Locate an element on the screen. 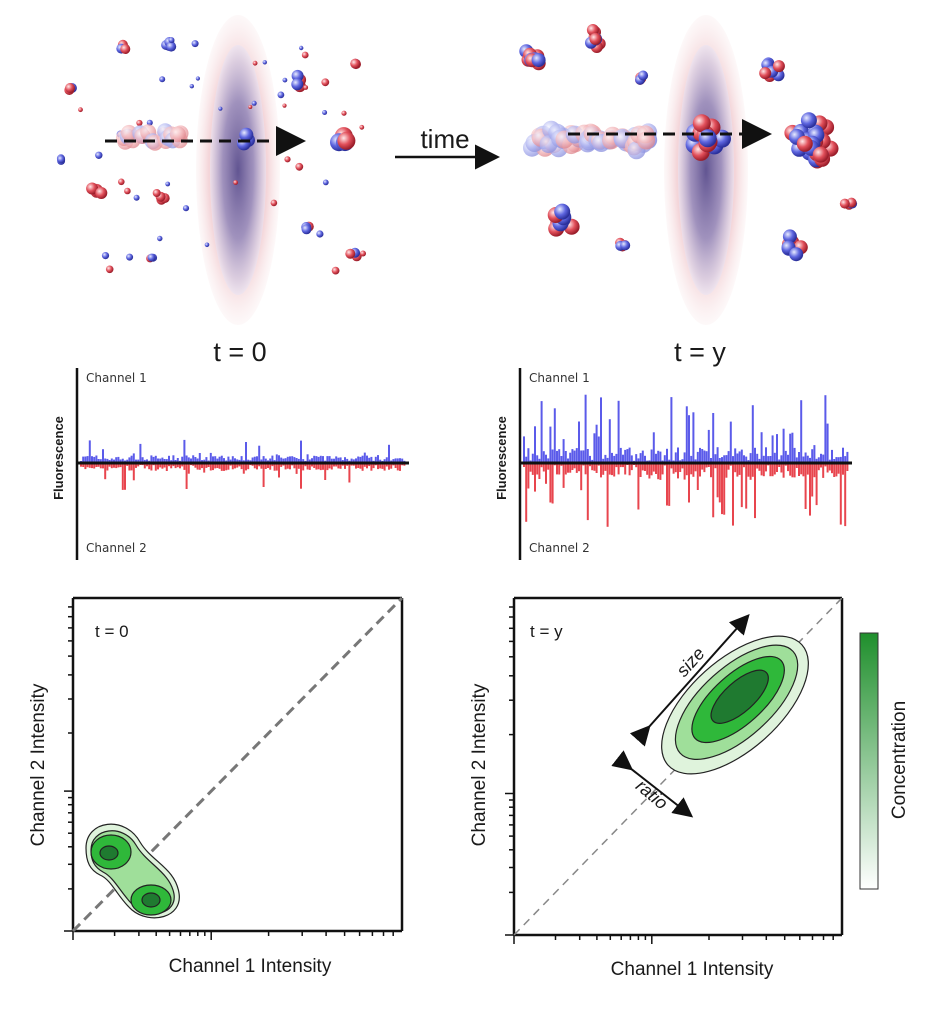 Image resolution: width=929 pixels, height=1024 pixels. channel2-label-right: Channel 2 is located at coordinates (559, 548).